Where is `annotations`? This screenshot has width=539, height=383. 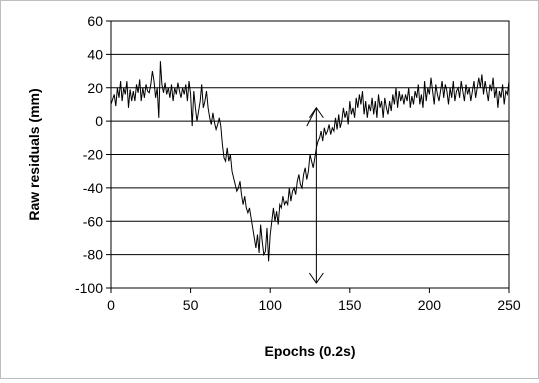 annotations is located at coordinates (315, 195).